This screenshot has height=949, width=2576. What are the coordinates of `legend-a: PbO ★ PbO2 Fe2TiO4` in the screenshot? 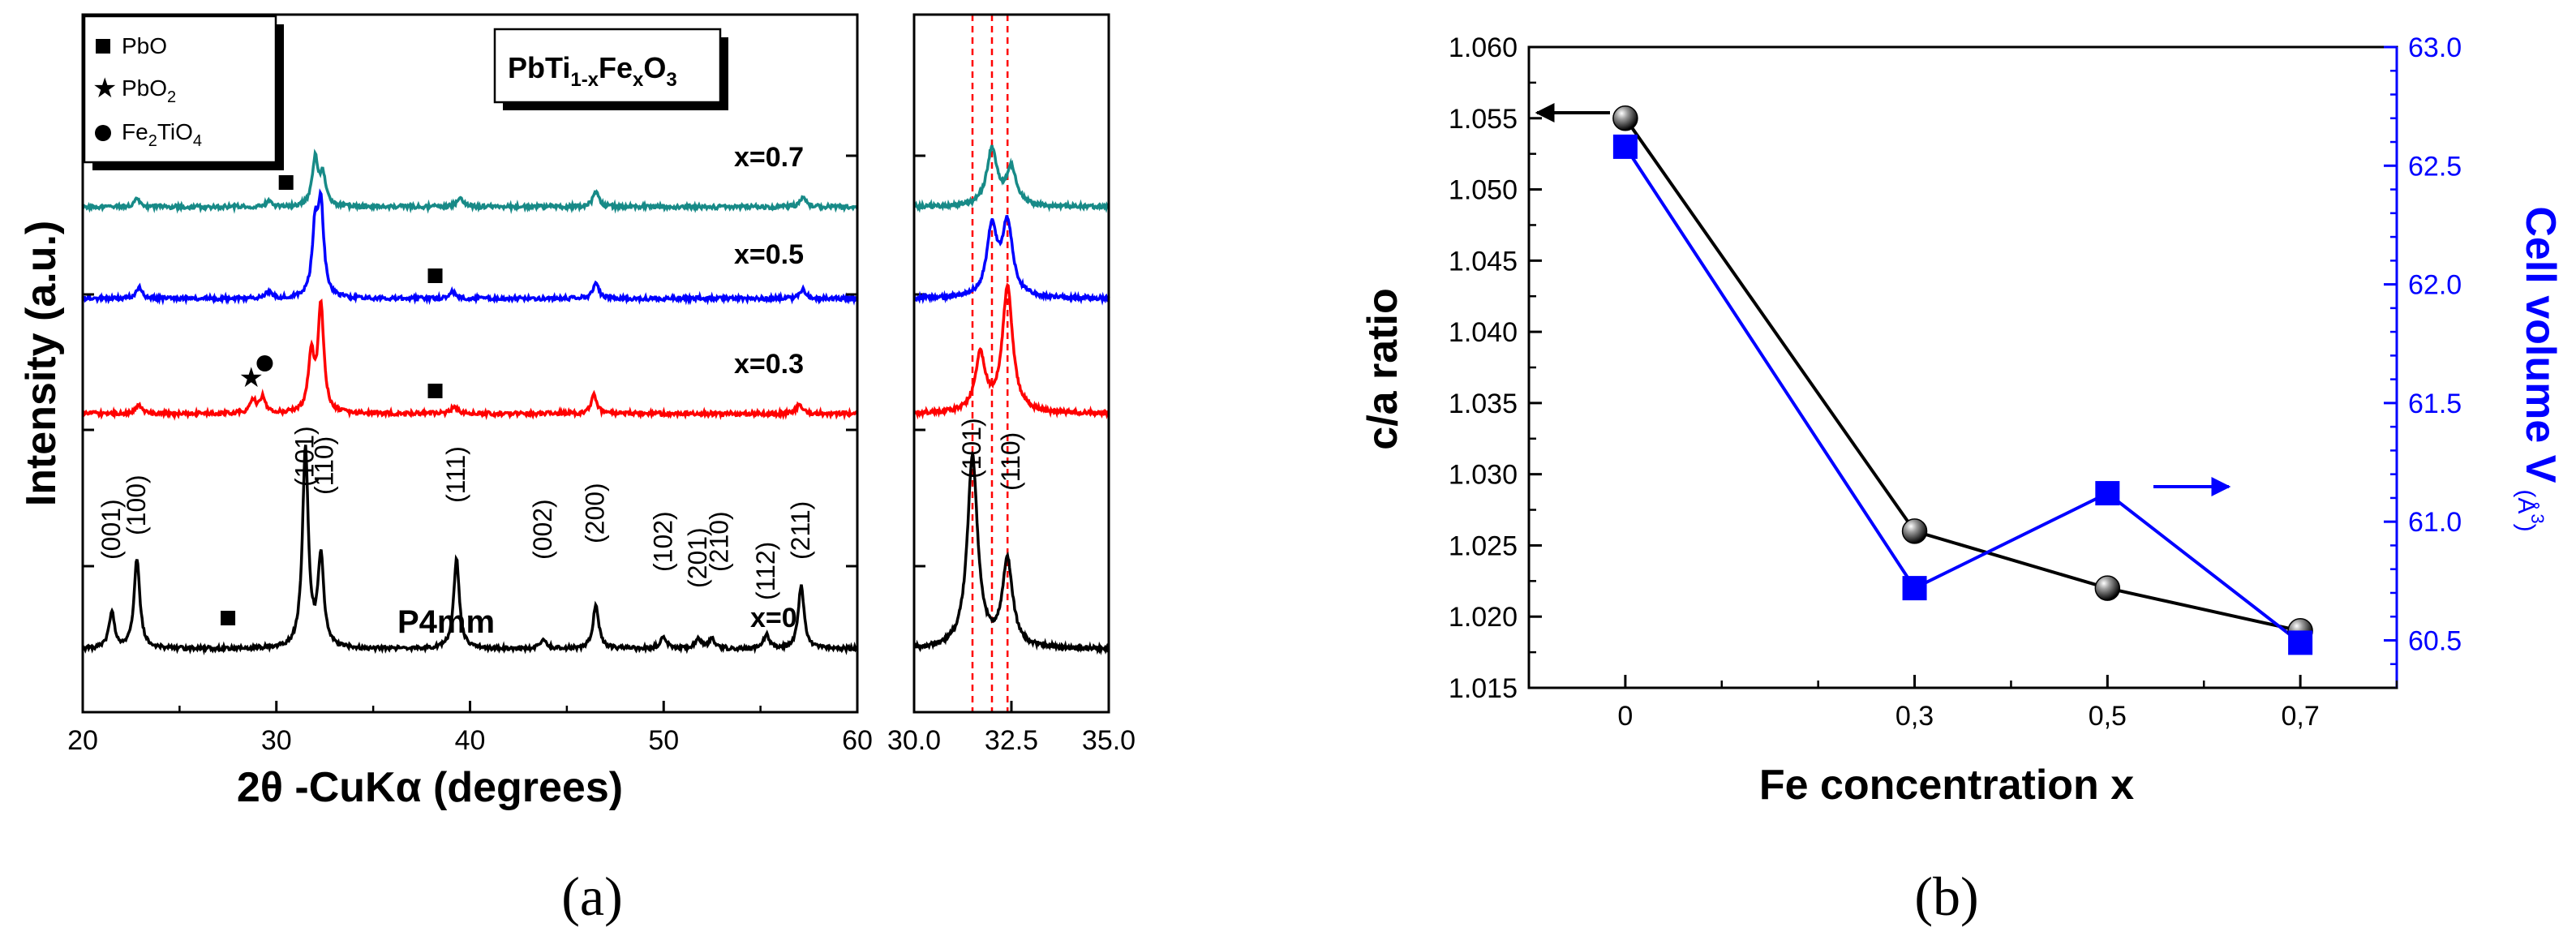 It's located at (183, 92).